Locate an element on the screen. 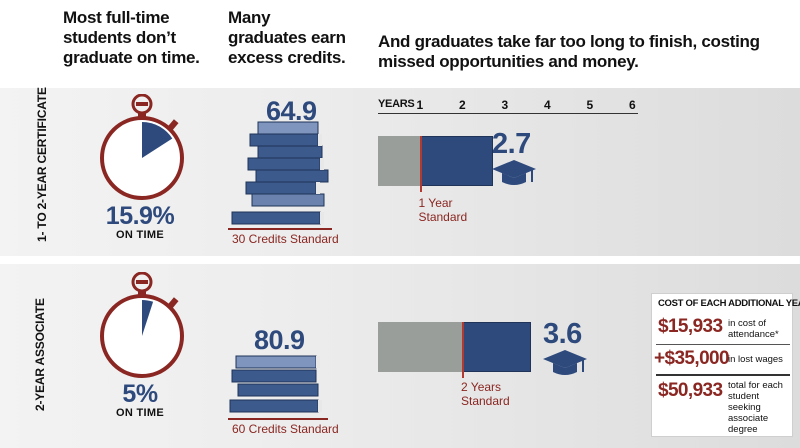 This screenshot has height=448, width=800. credits-earned: 64.9 is located at coordinates (291, 111).